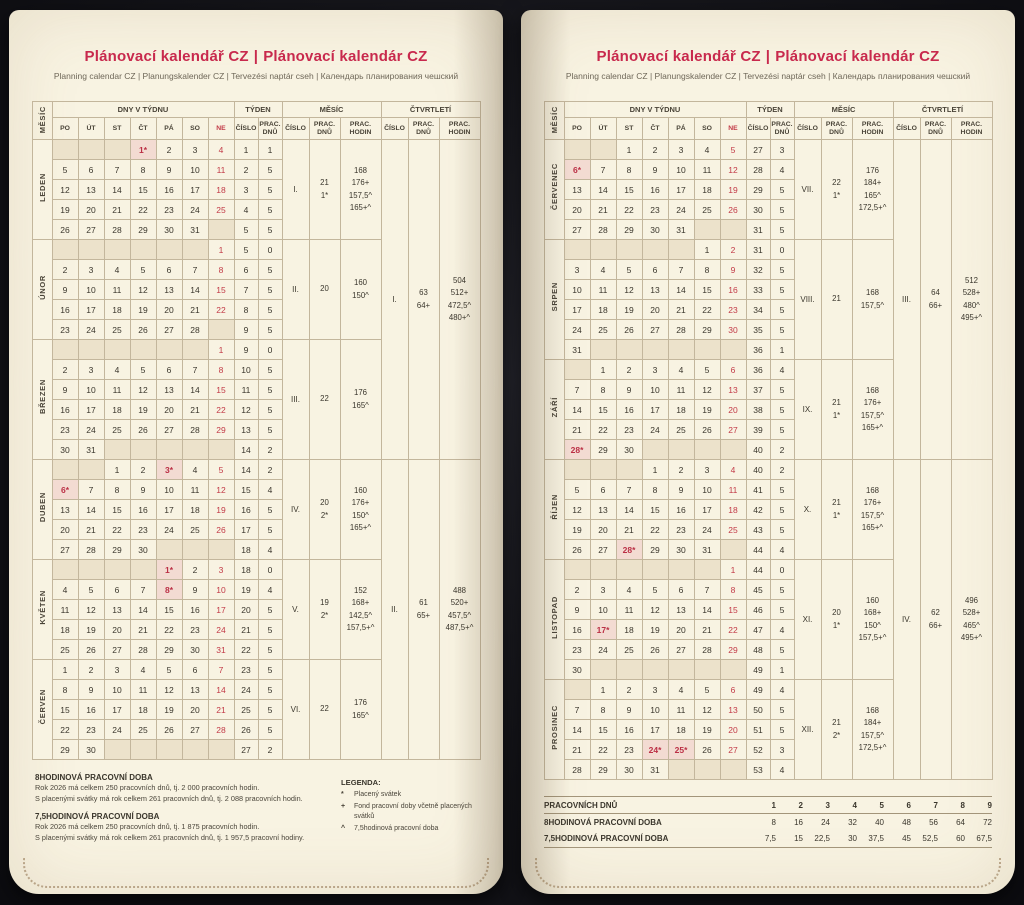 The height and width of the screenshot is (905, 1024). What do you see at coordinates (324, 609) in the screenshot?
I see `month-workdays-cell: 19 2*` at bounding box center [324, 609].